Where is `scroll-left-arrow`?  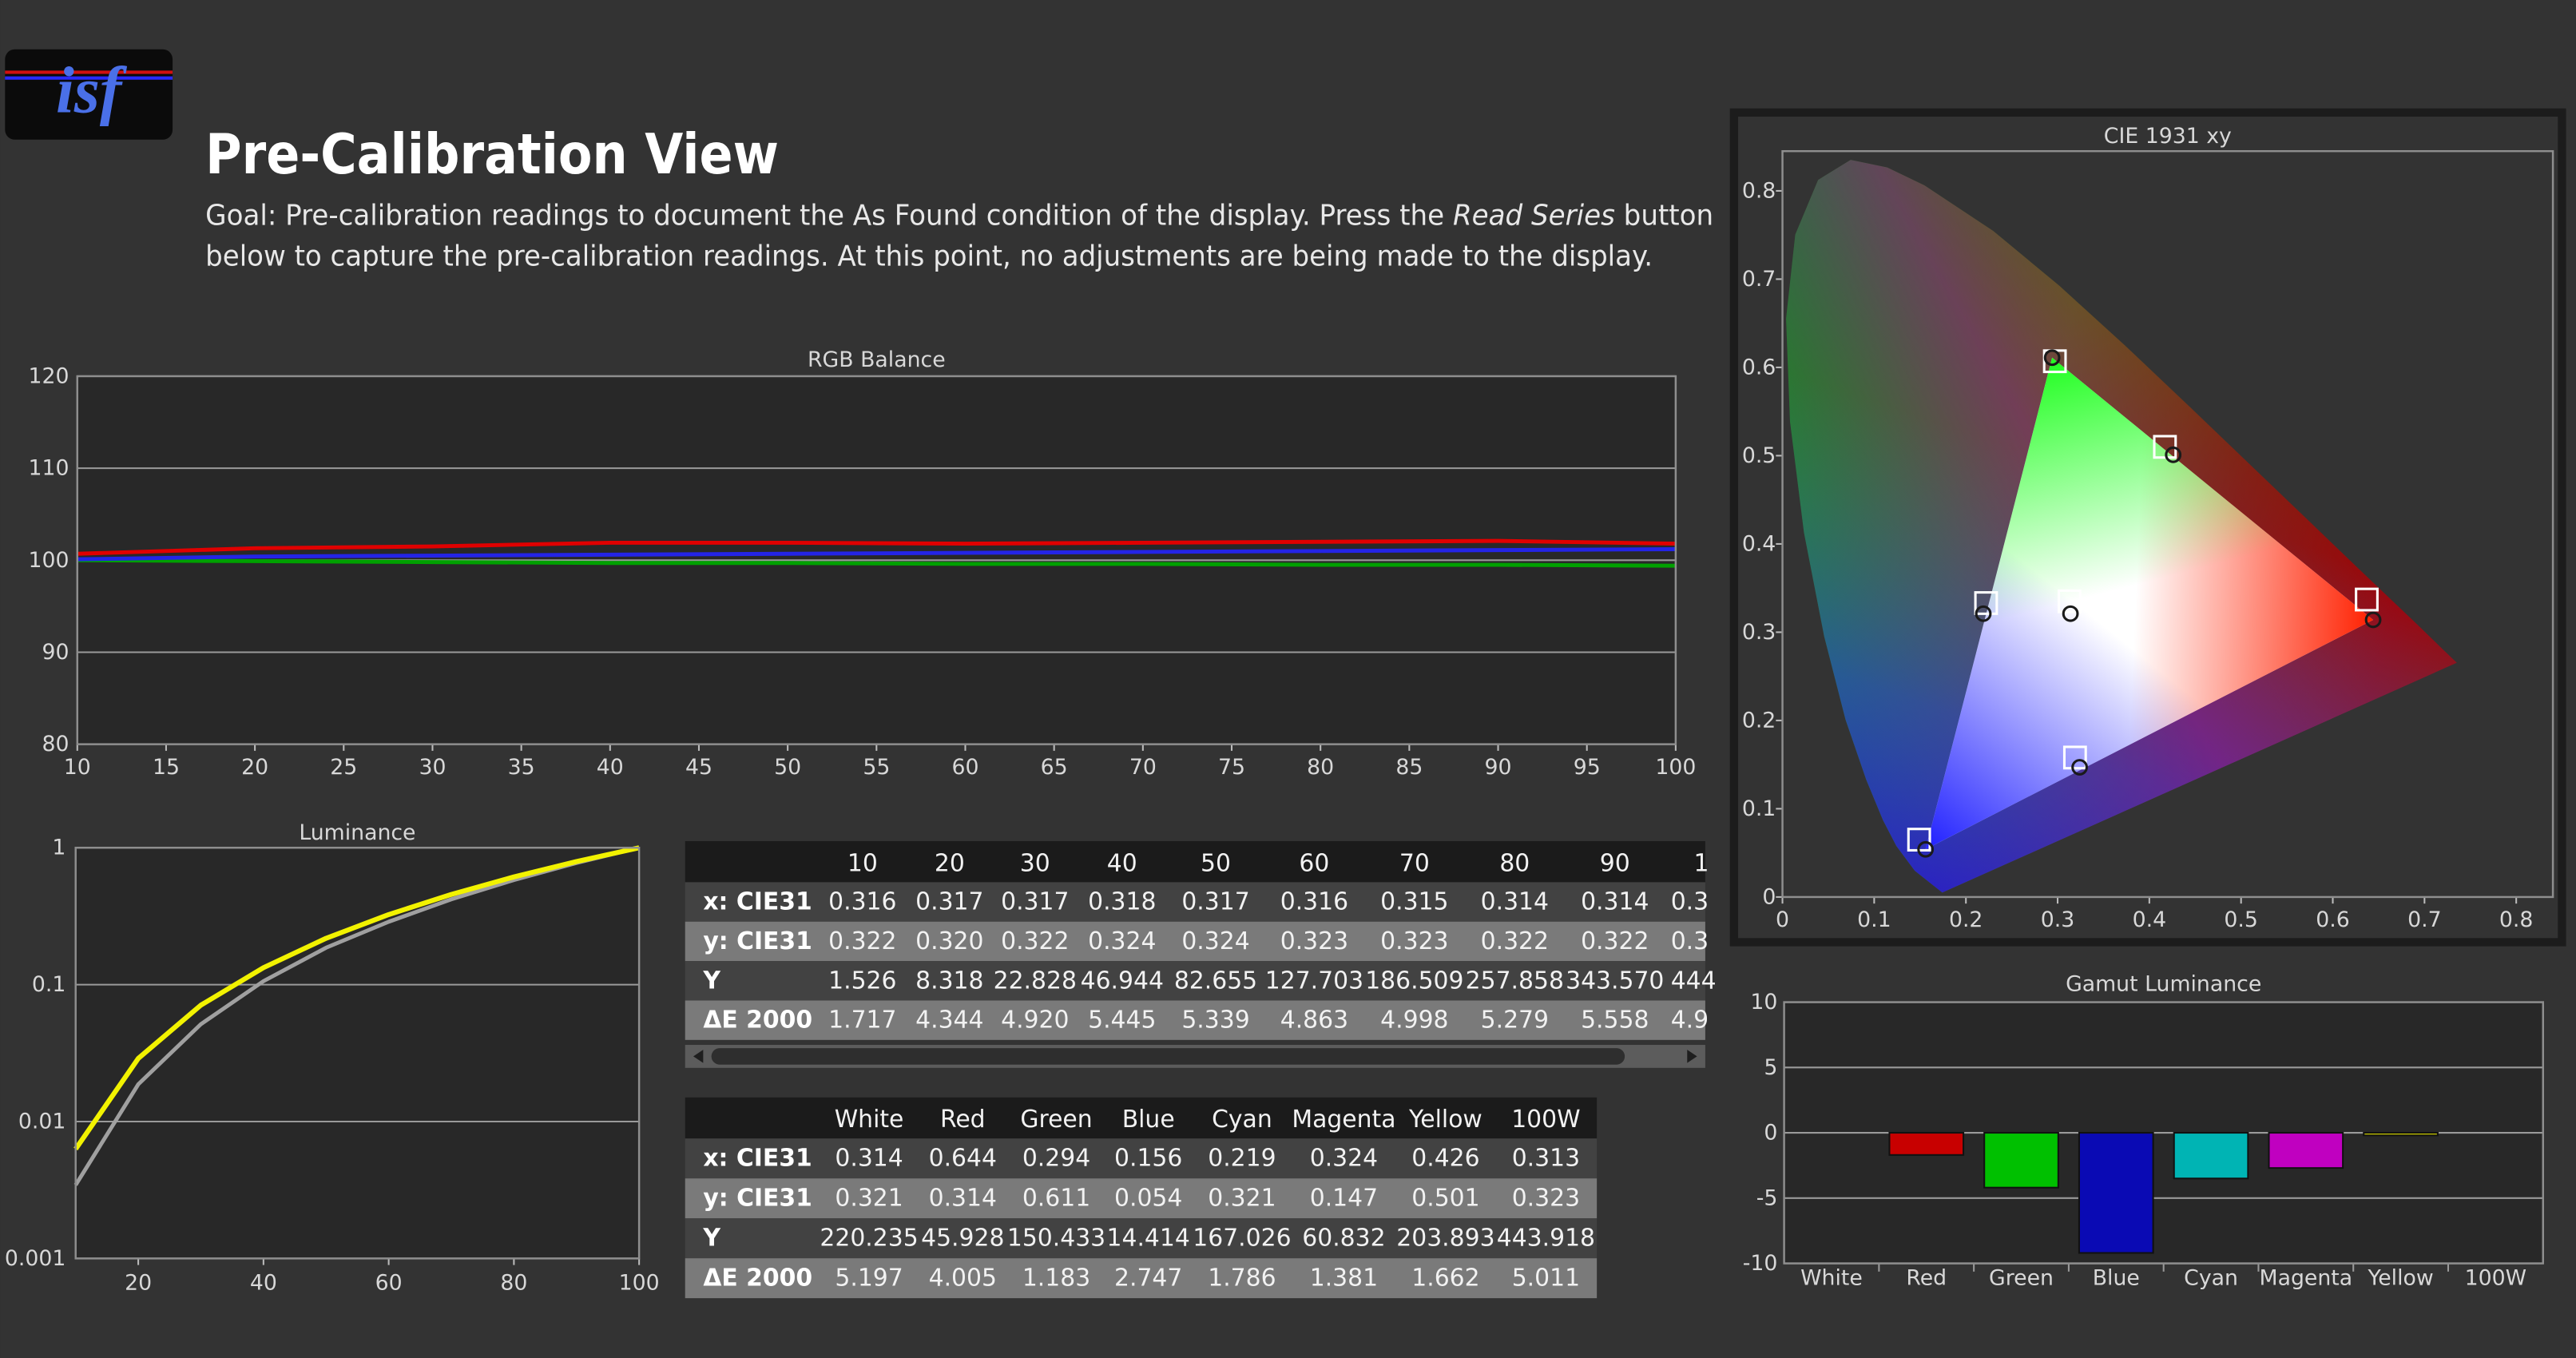
scroll-left-arrow is located at coordinates (698, 1056).